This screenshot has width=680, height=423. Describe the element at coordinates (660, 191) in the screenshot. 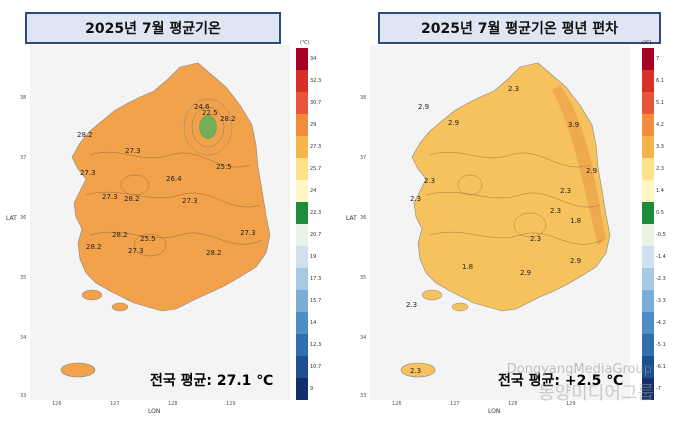

I see `colorbar-label: 1.4` at that location.